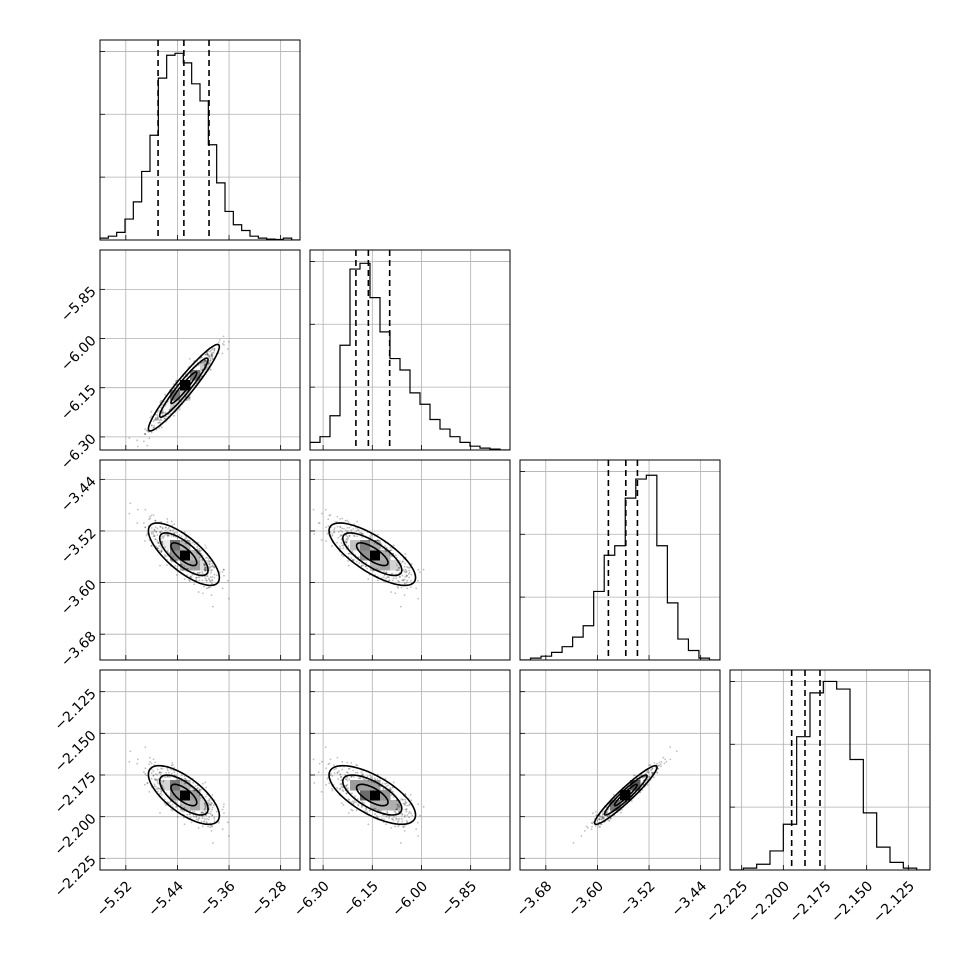  Describe the element at coordinates (817, 797) in the screenshot. I see `panel-3-3: −2.225−2.200−2.175−2.150−2.125` at that location.